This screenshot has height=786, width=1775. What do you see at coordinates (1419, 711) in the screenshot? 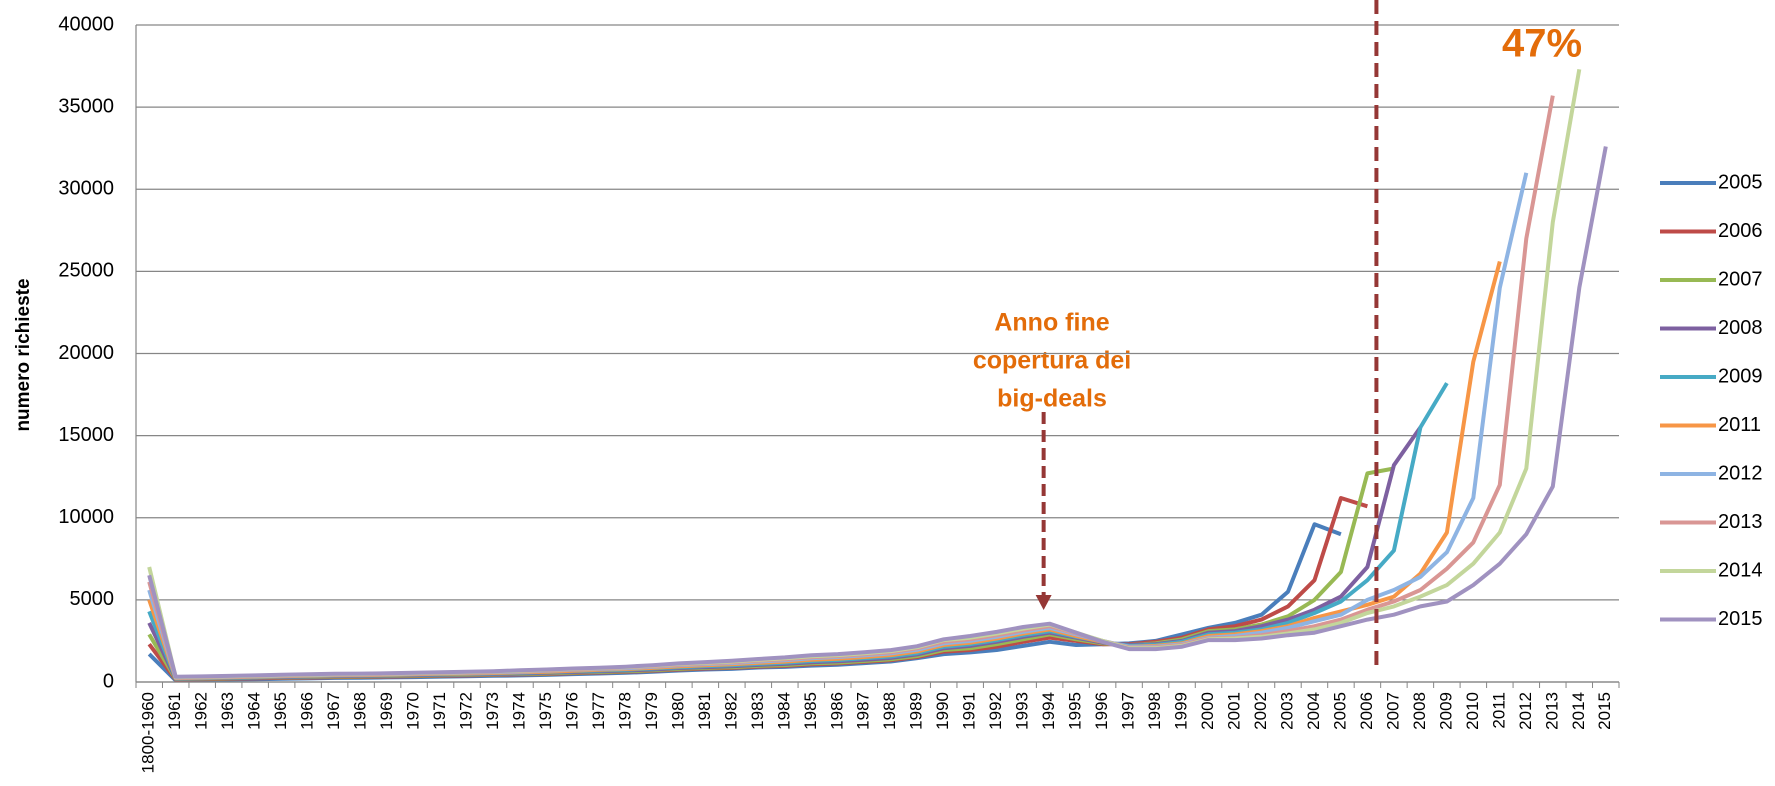
I see `x-tick-label: 2008` at bounding box center [1419, 711].